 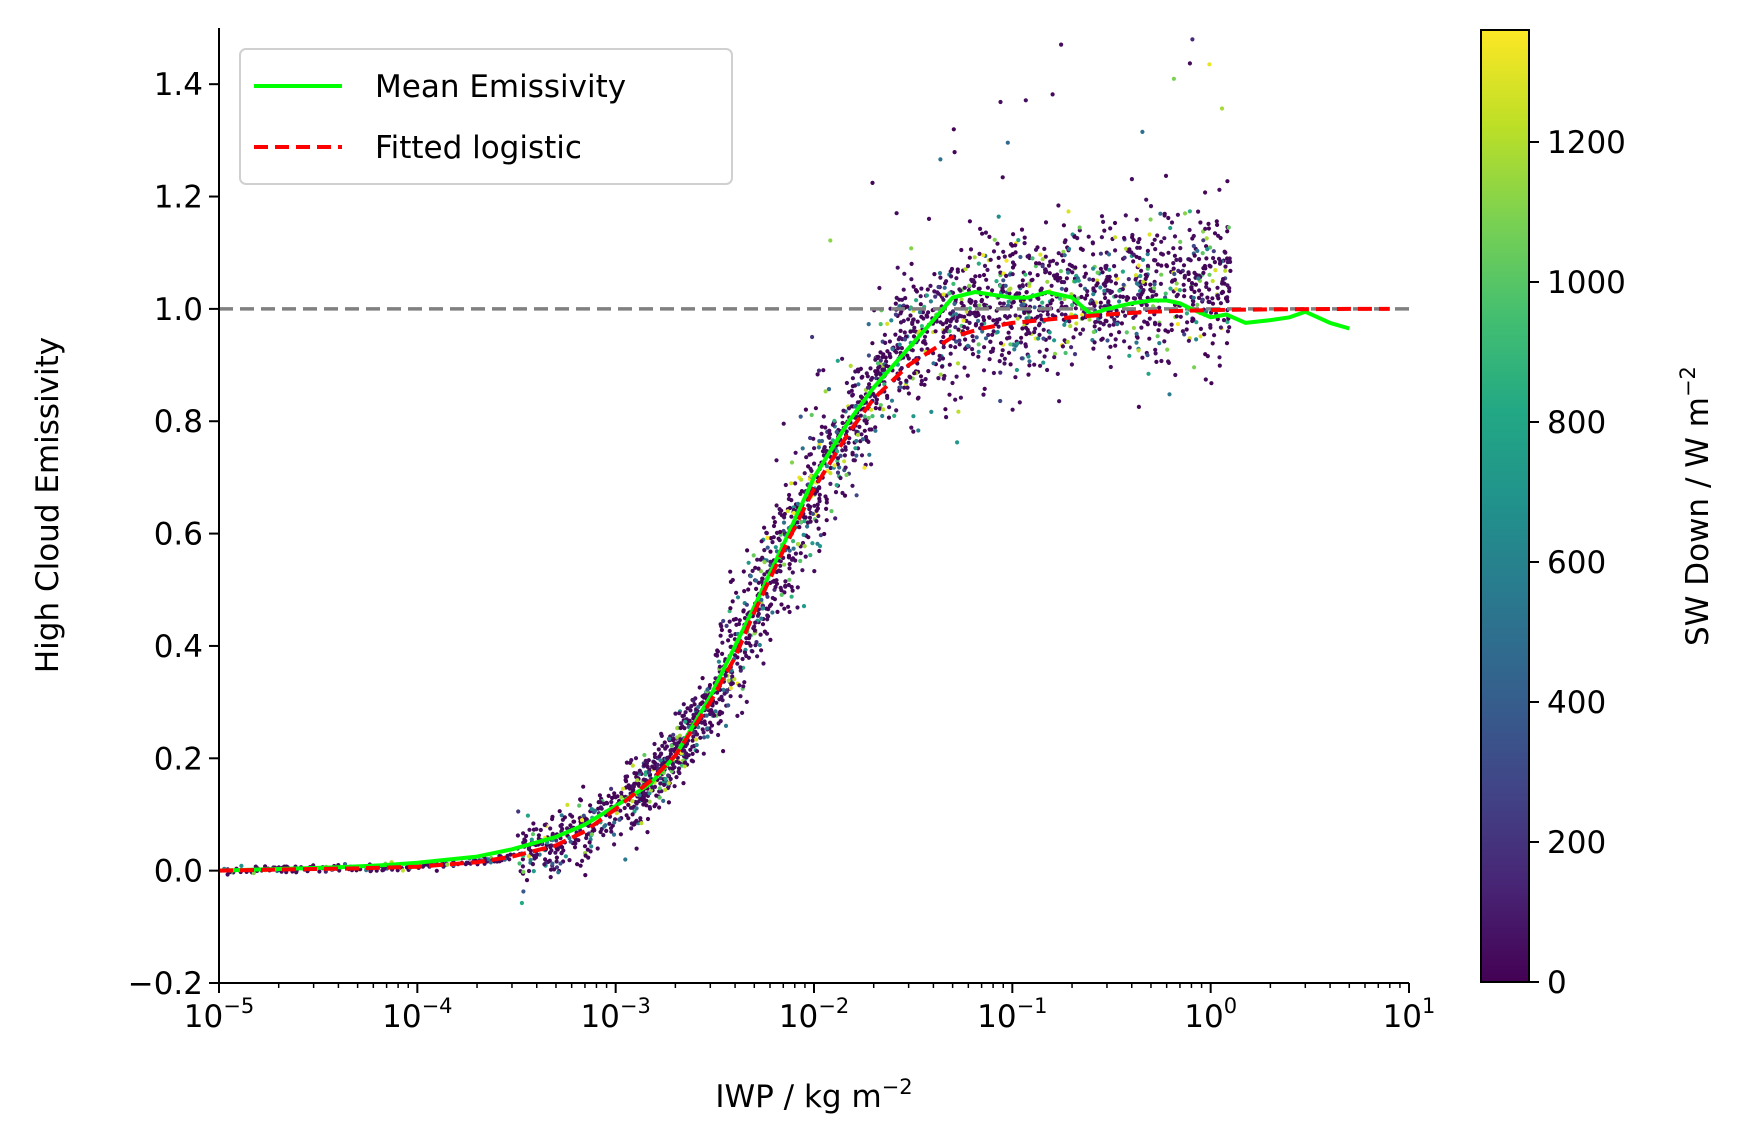 I want to click on legend-label-mean-emissivity: Mean Emissivity, so click(x=500, y=87).